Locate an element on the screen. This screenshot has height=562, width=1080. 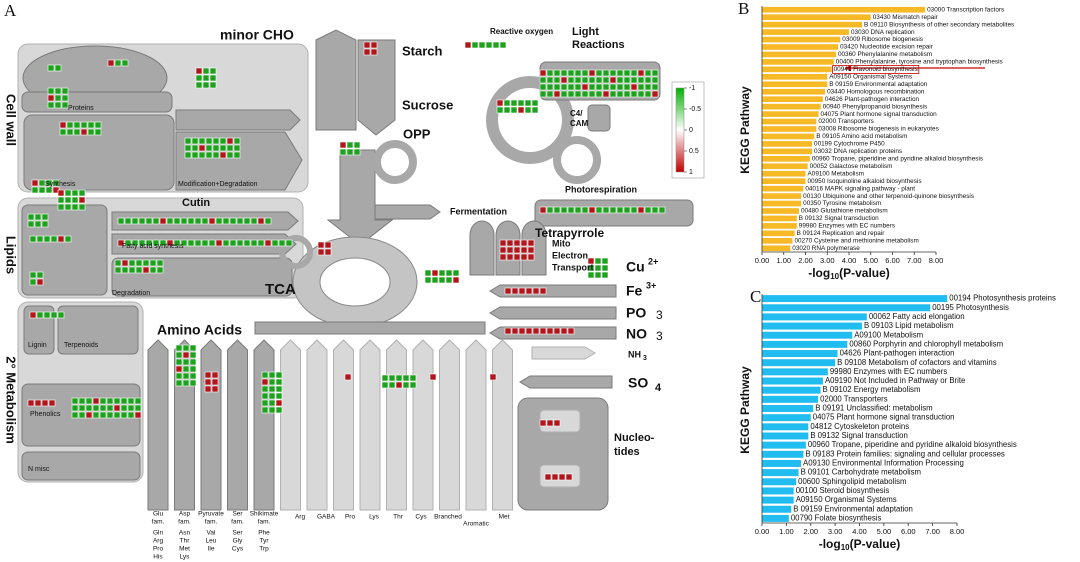
bar-label: 00940 Phenylpropanoid biosynthesis is located at coordinates (875, 106).